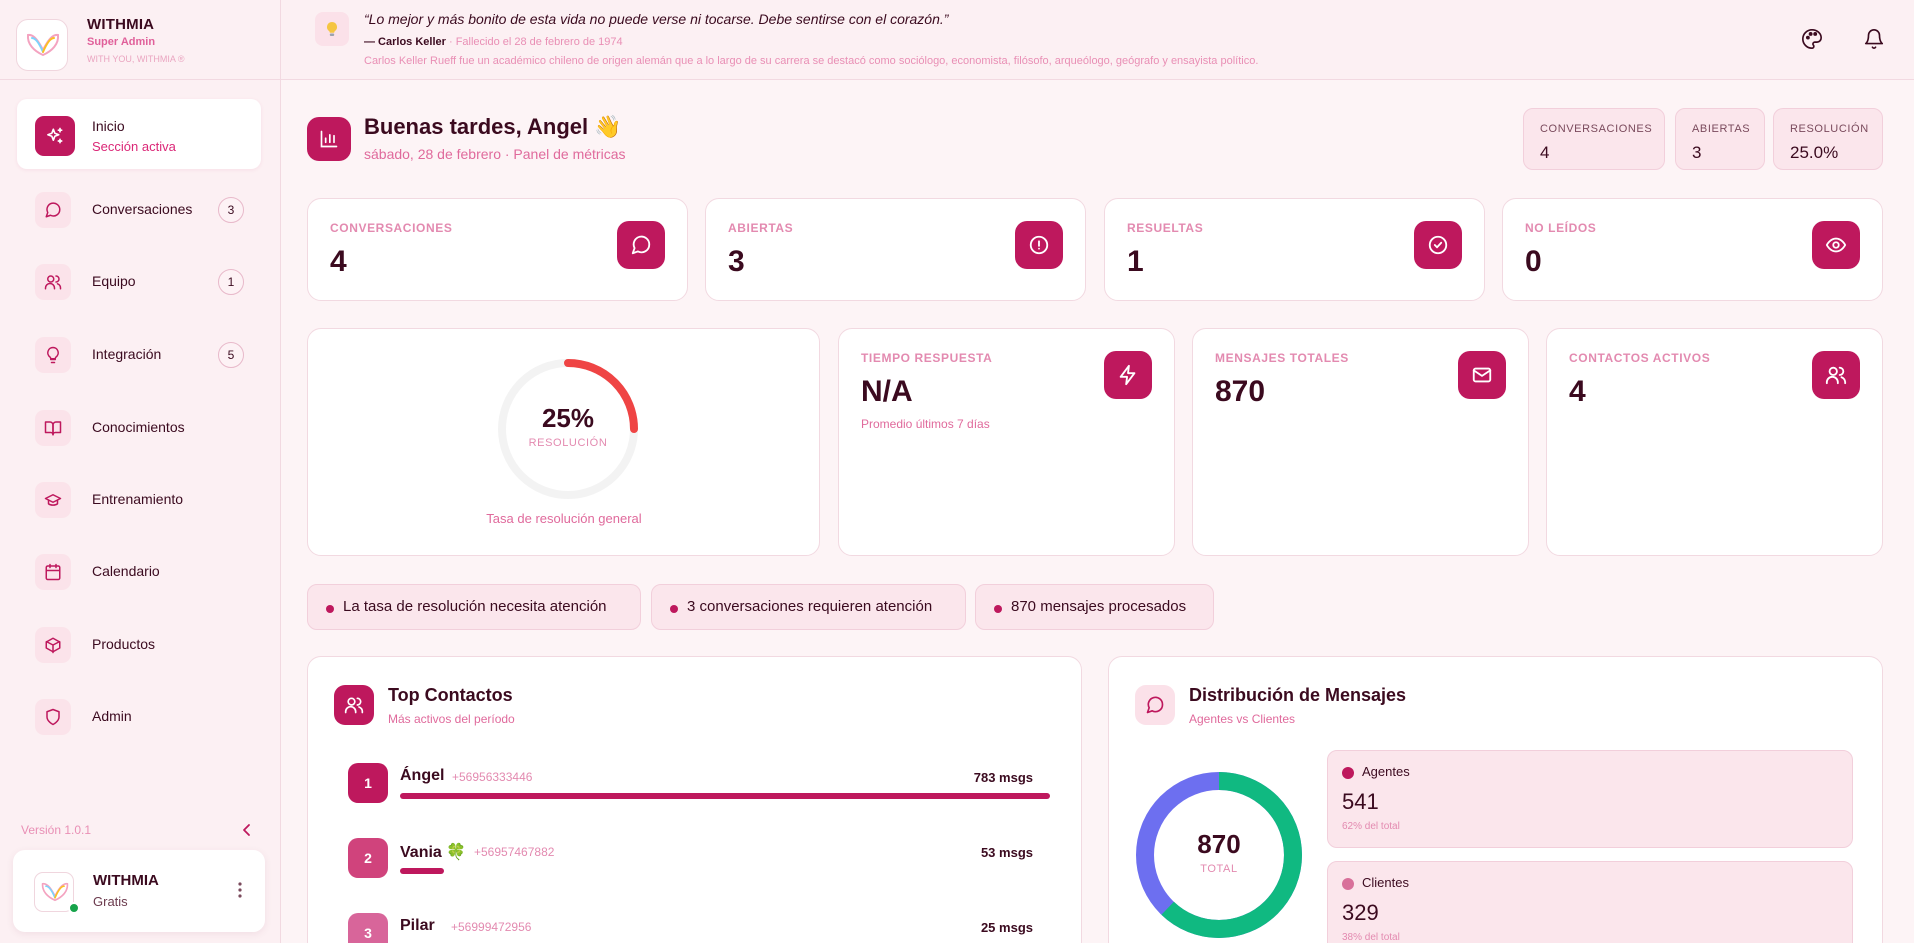 This screenshot has height=943, width=1914. Describe the element at coordinates (1298, 695) in the screenshot. I see `panel-title: Distribución de Mensajes` at that location.